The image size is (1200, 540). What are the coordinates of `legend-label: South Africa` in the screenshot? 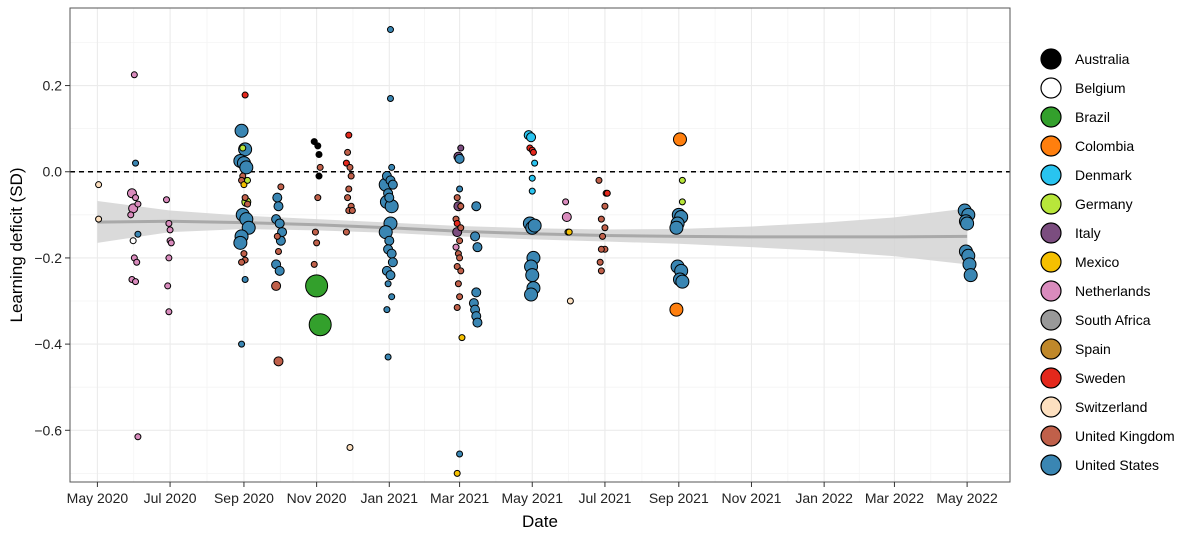 It's located at (1113, 320).